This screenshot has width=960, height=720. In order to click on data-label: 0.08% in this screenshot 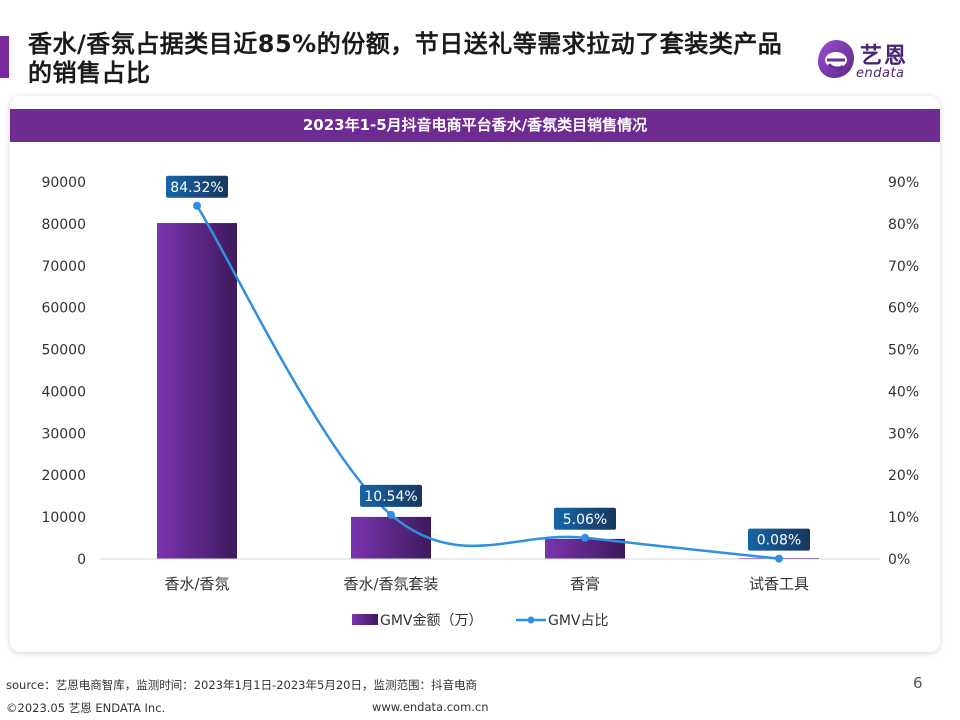, I will do `click(779, 541)`.